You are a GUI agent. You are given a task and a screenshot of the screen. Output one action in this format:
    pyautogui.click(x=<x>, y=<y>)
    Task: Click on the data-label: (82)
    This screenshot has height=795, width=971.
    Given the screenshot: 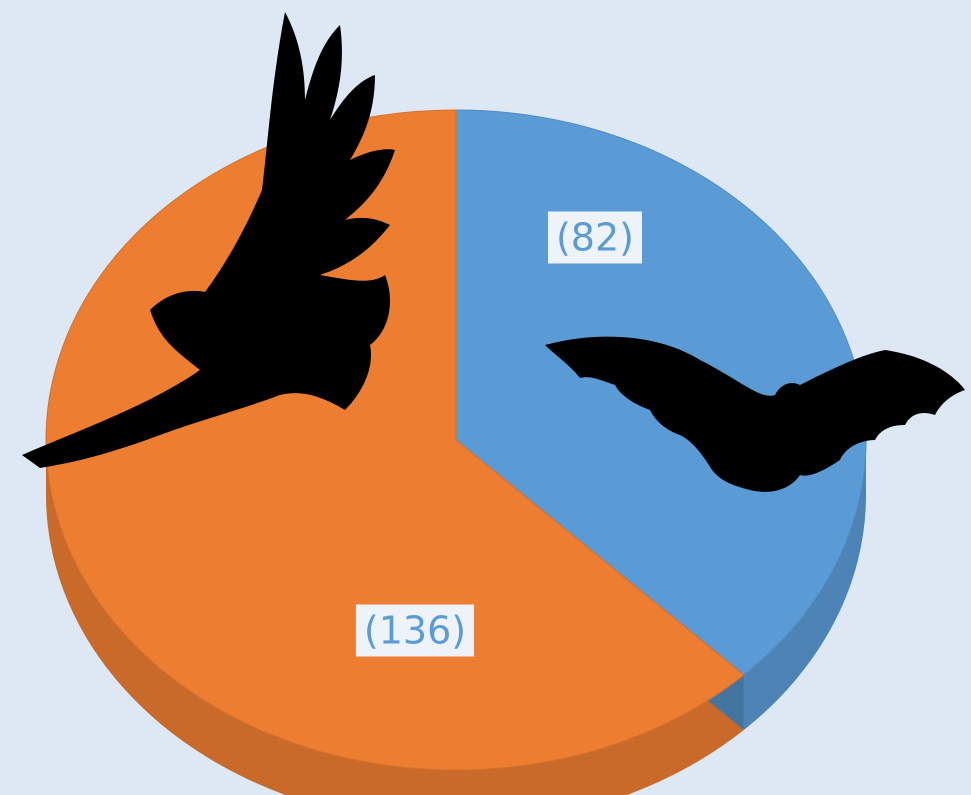 What is the action you would take?
    pyautogui.click(x=595, y=238)
    